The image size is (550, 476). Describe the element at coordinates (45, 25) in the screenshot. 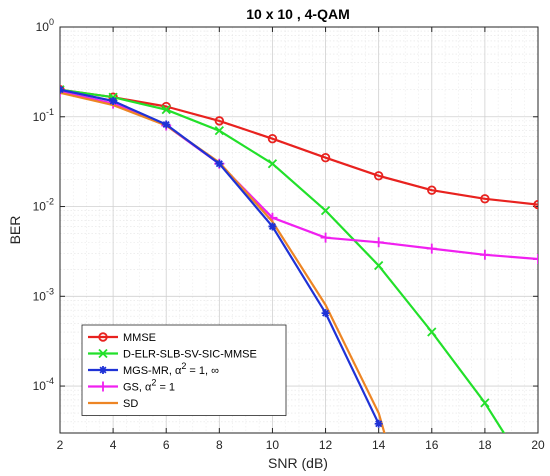

I see `y-tick-label: 10⁰` at that location.